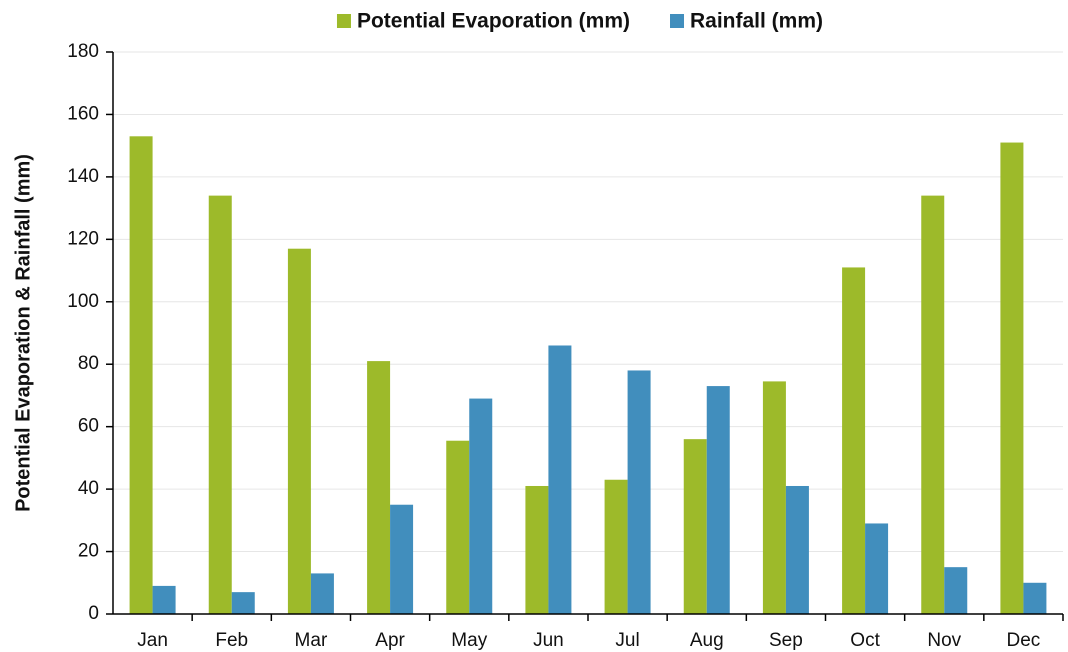 The height and width of the screenshot is (652, 1068). What do you see at coordinates (627, 640) in the screenshot?
I see `x-tick-label: Jul` at bounding box center [627, 640].